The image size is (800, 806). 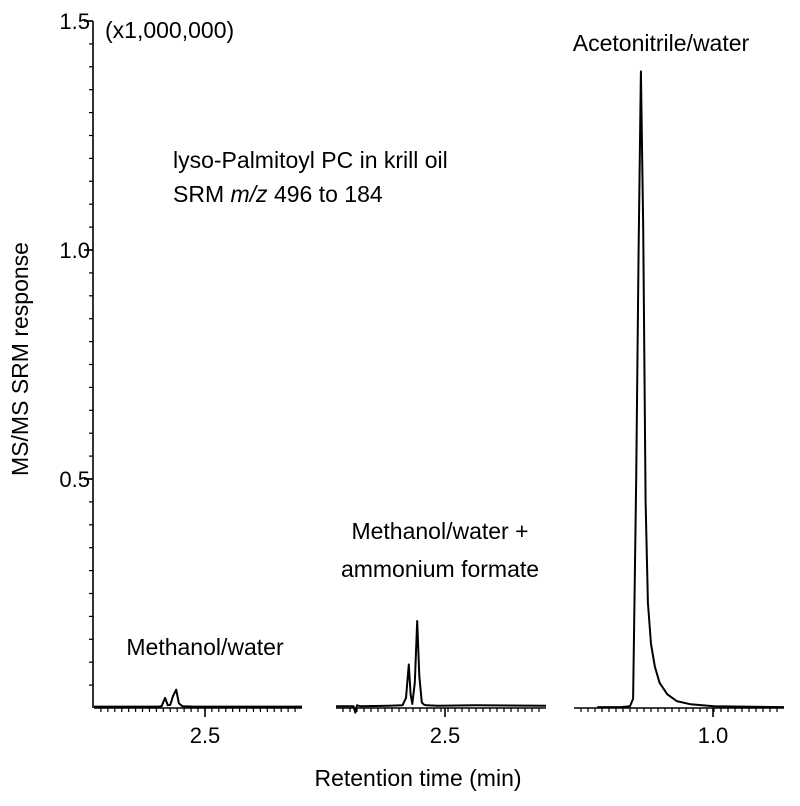 I want to click on panel-label: Methanol/water, so click(x=205, y=647).